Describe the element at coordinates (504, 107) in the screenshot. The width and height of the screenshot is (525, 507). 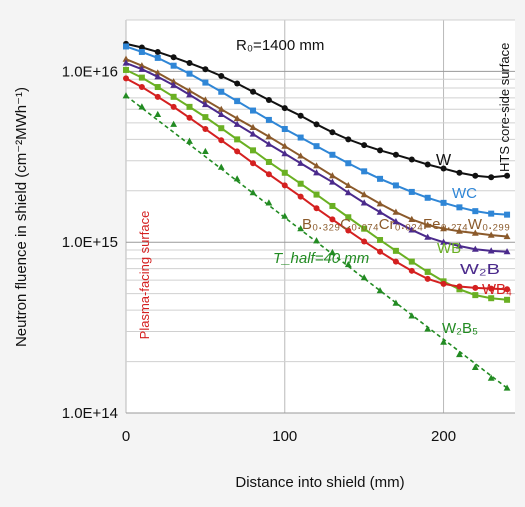
I see `core-side-label: HTS core-side surface` at that location.